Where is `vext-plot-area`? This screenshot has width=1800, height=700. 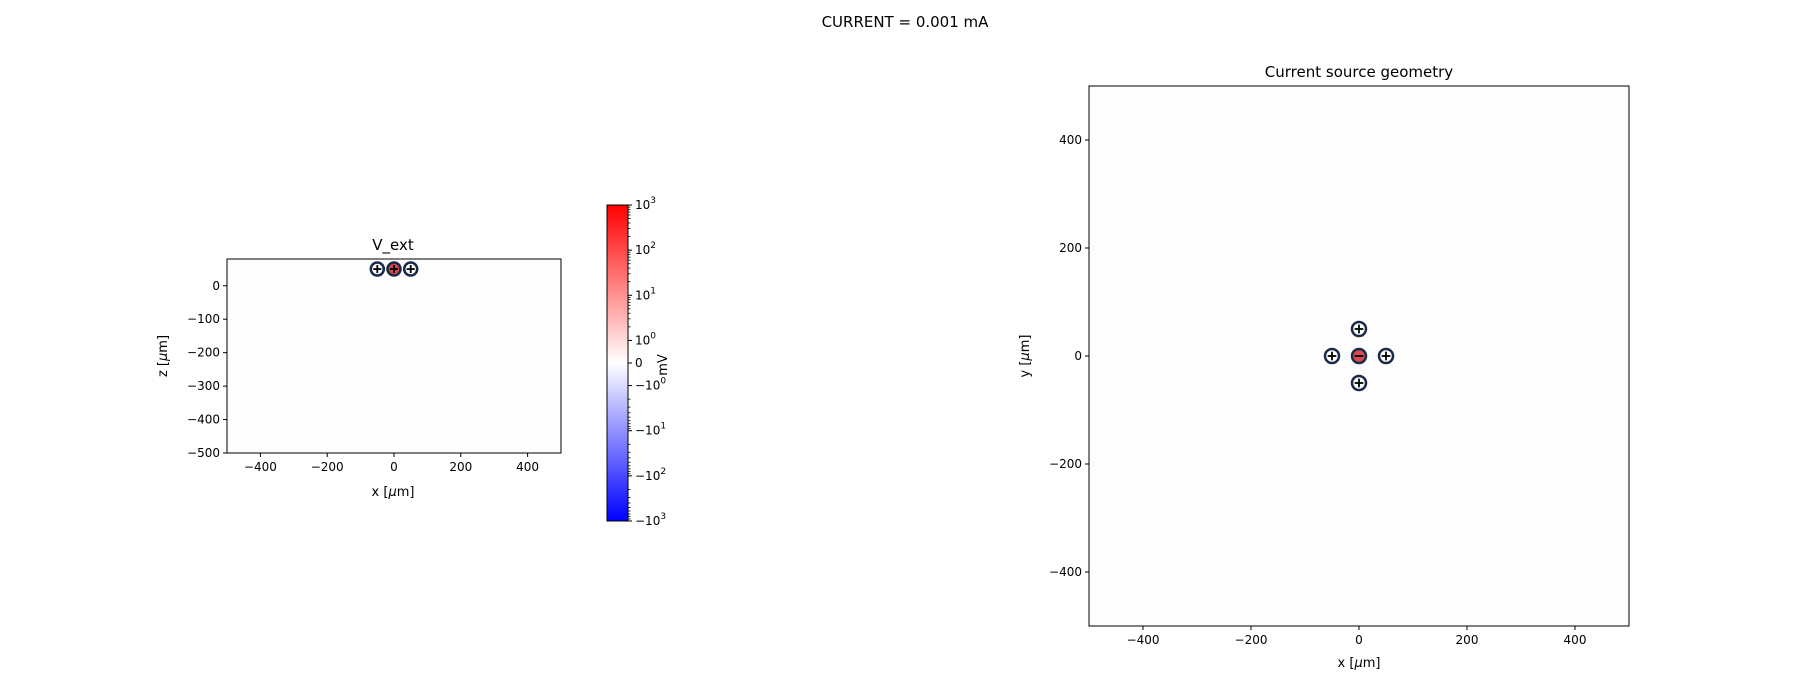
vext-plot-area is located at coordinates (394, 356).